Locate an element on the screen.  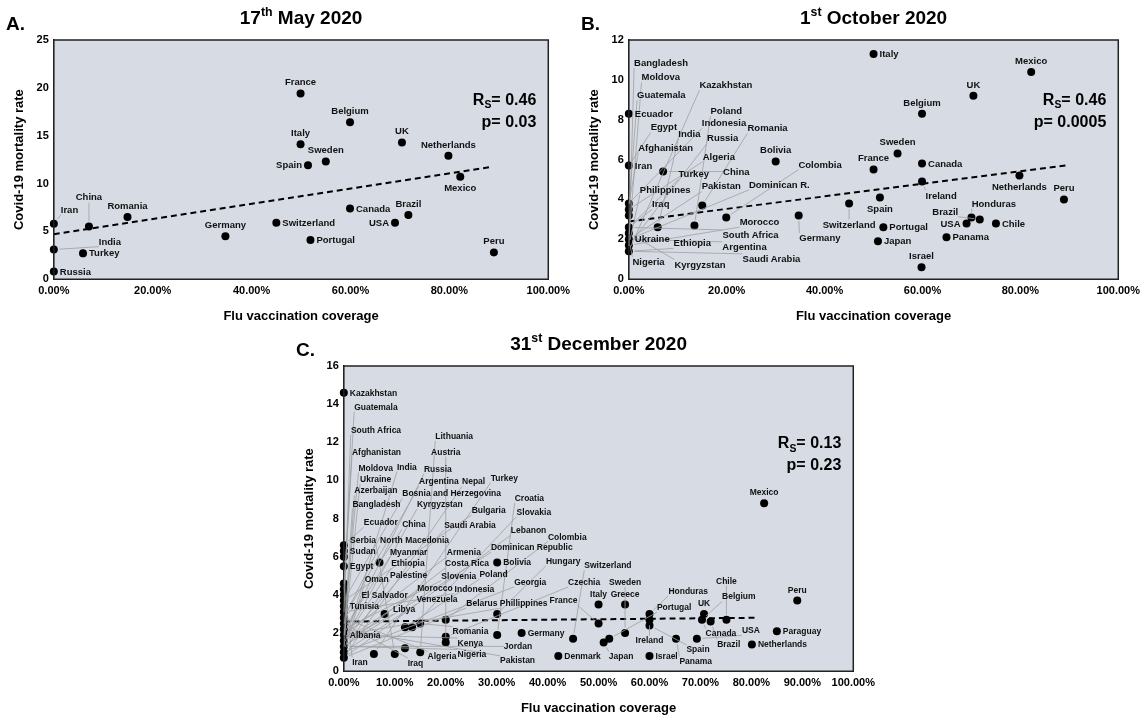
y-tick-label: 15 is located at coordinates (42, 134).